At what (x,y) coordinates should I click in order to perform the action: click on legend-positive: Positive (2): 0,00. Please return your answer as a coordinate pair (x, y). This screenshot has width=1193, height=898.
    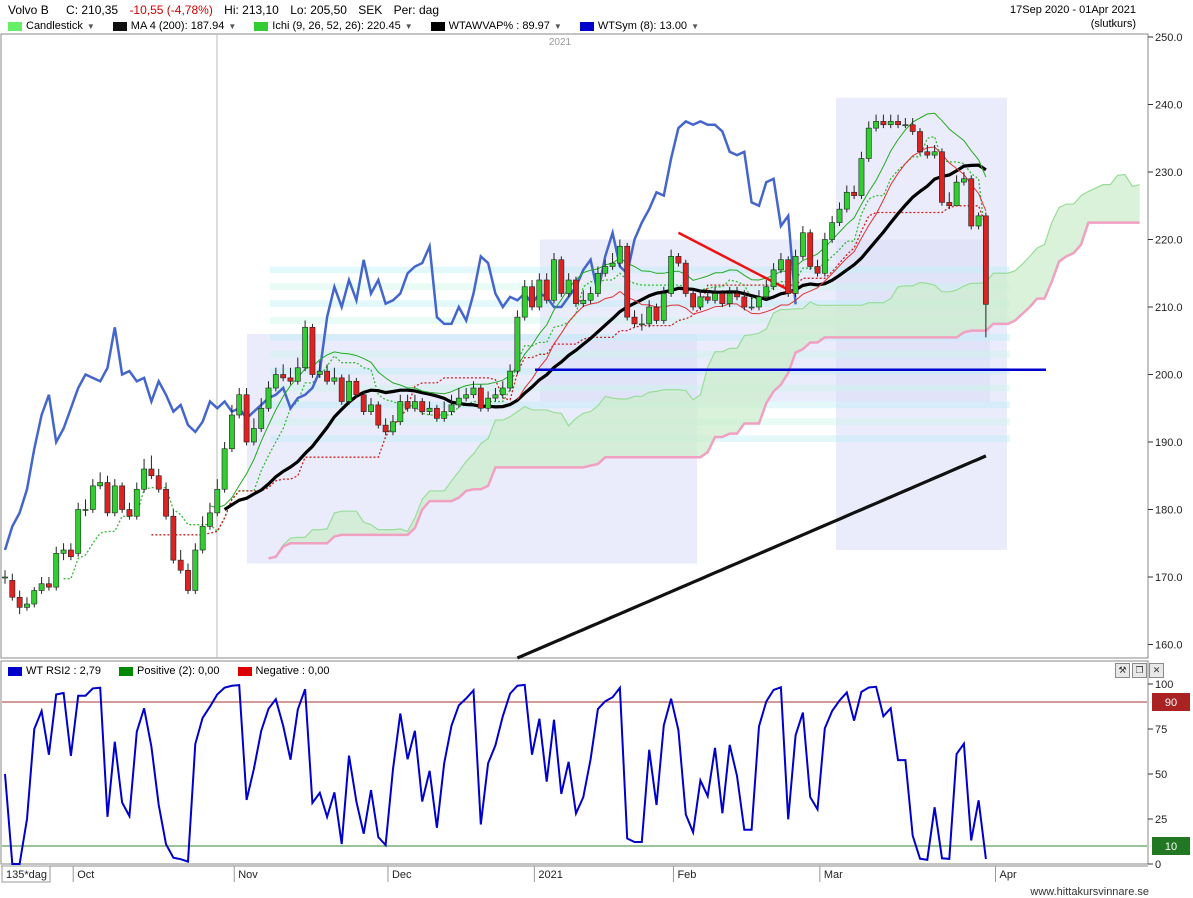
    Looking at the image, I should click on (169, 671).